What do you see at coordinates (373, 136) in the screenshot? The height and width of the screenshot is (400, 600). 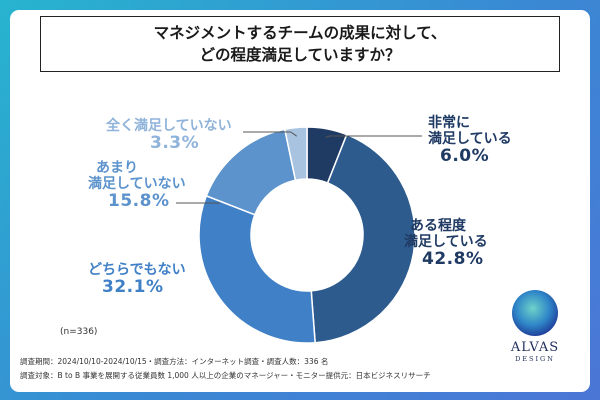 I see `leader-very-satisfied` at bounding box center [373, 136].